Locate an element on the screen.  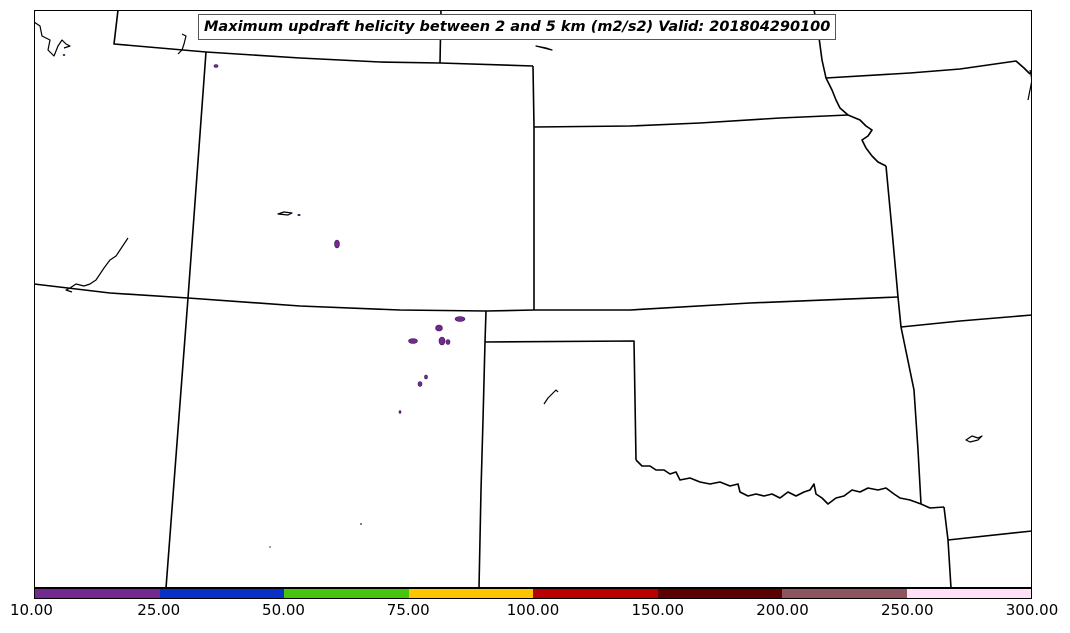
reservoir-nebraska is located at coordinates (544, 48).